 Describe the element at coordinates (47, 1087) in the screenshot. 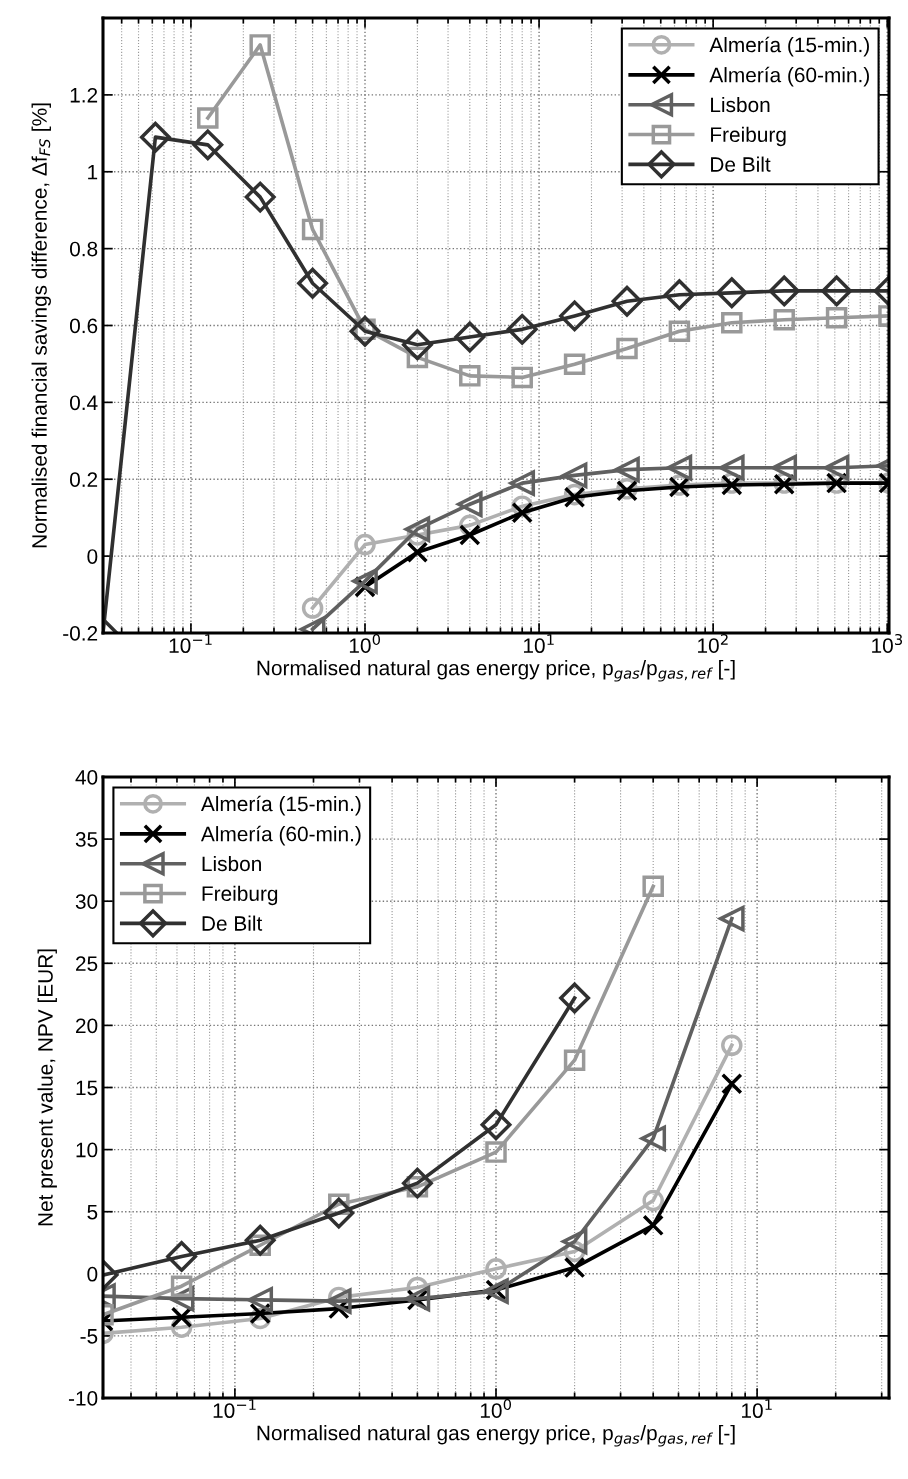

I see `y-axis-title: Net present value, NPV [EUR]` at that location.